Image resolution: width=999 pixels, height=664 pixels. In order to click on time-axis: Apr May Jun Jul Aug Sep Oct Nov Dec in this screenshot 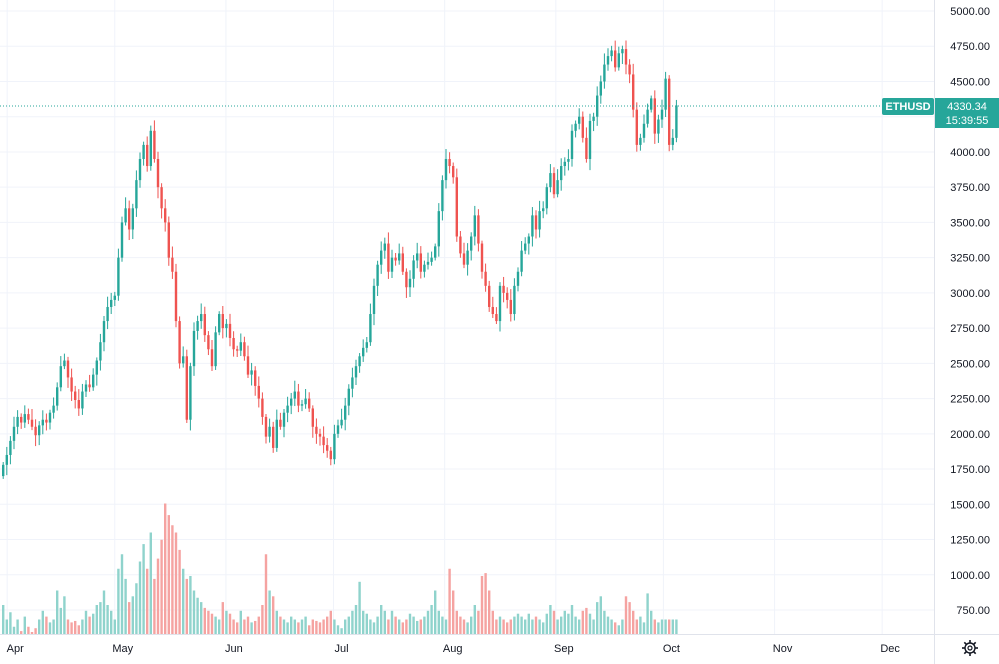, I will do `click(499, 645)`.